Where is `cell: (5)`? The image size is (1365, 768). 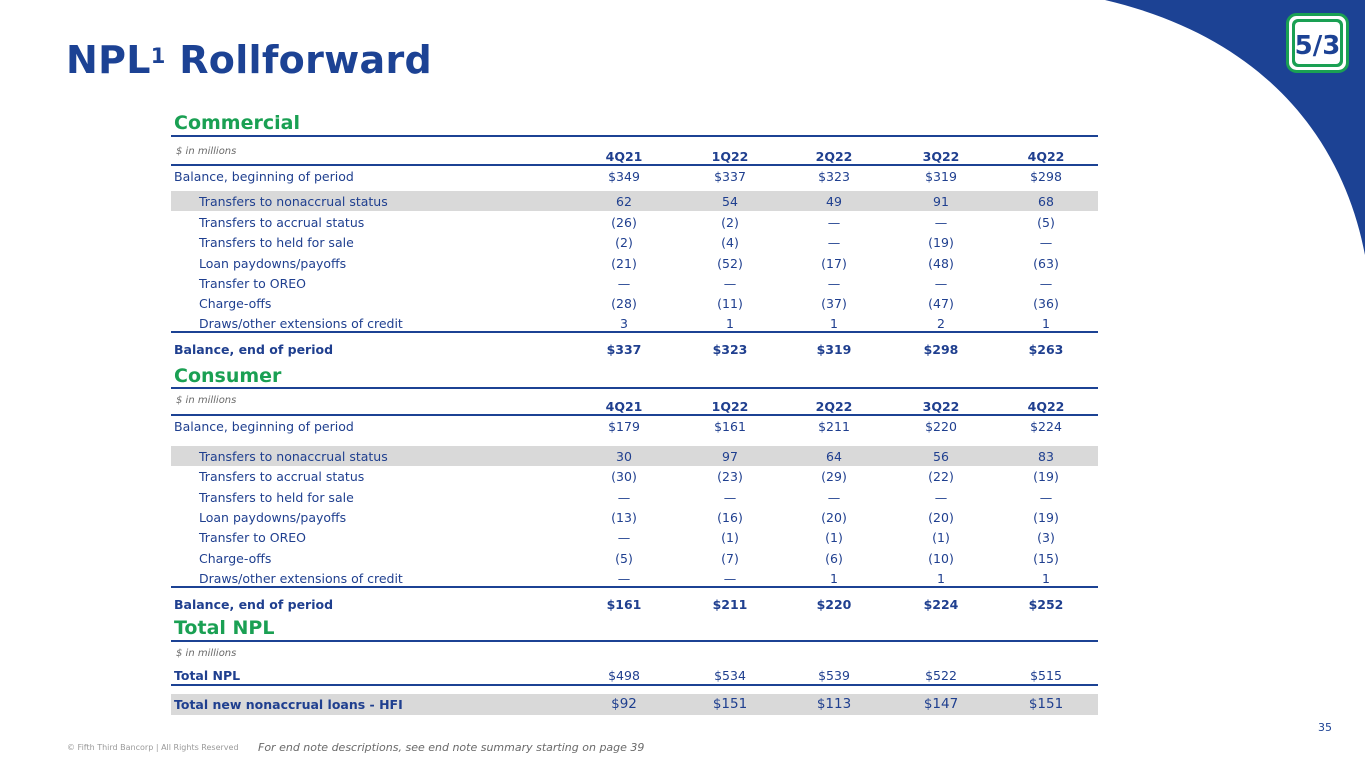 cell: (5) is located at coordinates (1046, 222).